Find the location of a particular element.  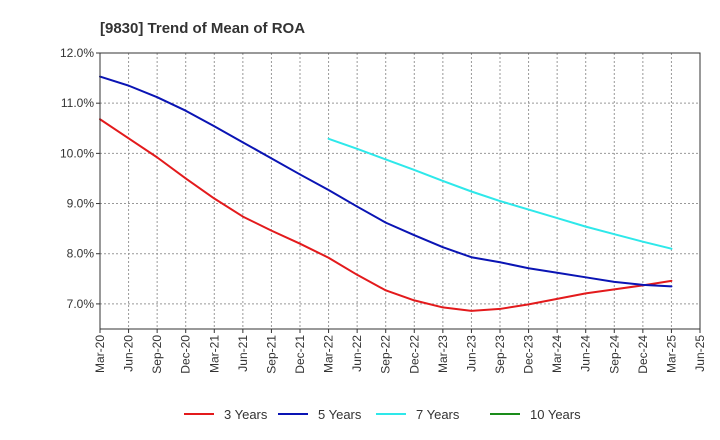

y-axis-ticks: 7.0% 8.0% 9.0% 10.0% 11.0% 12.0% is located at coordinates (80, 178).